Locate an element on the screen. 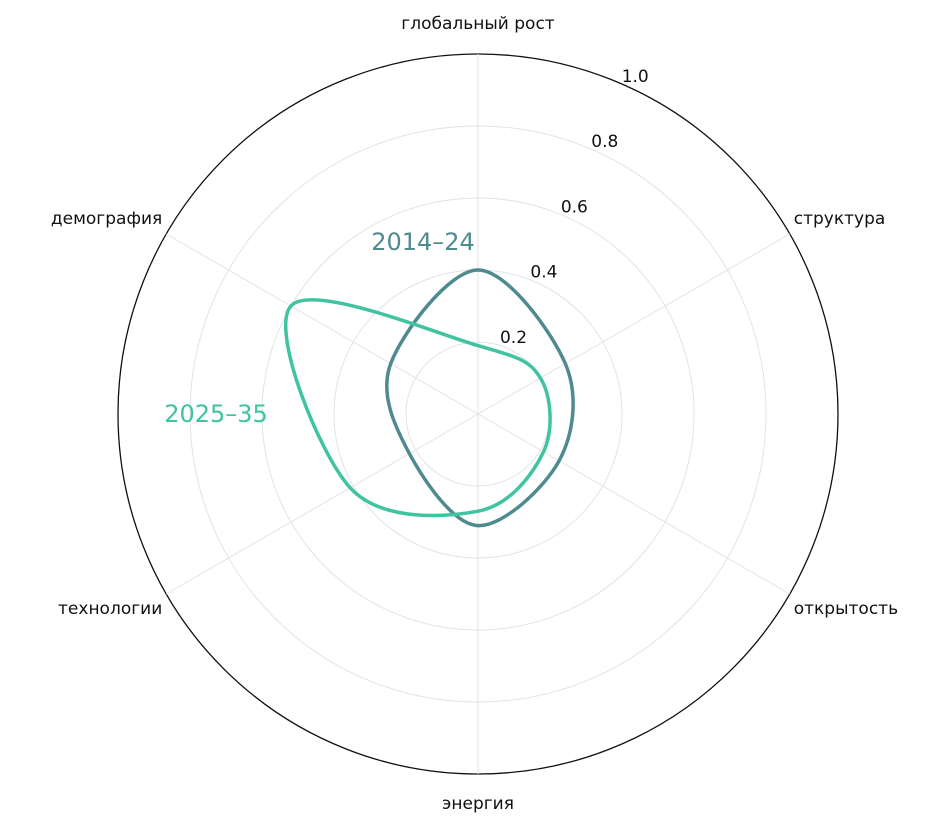  category-label: открытость is located at coordinates (846, 609).